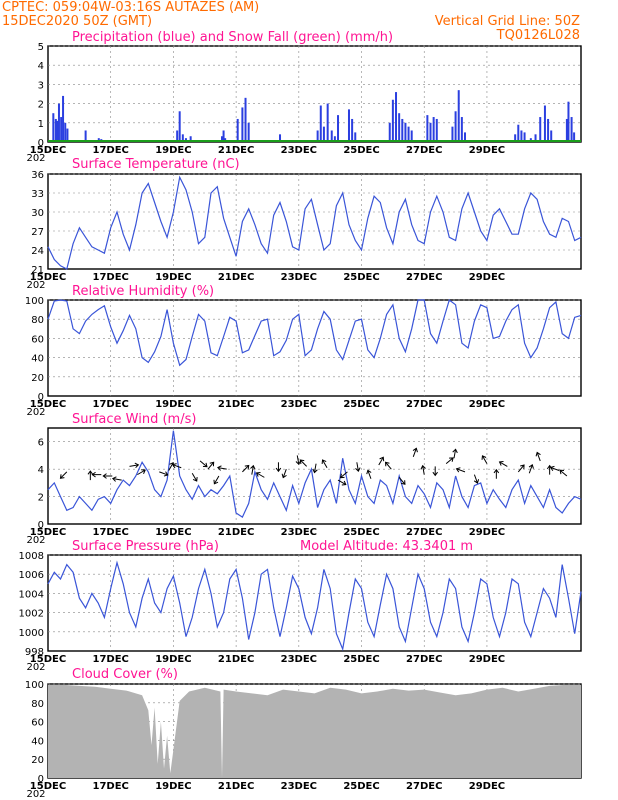 The height and width of the screenshot is (800, 618). I want to click on y-tick-label: 1000, so click(31, 633).